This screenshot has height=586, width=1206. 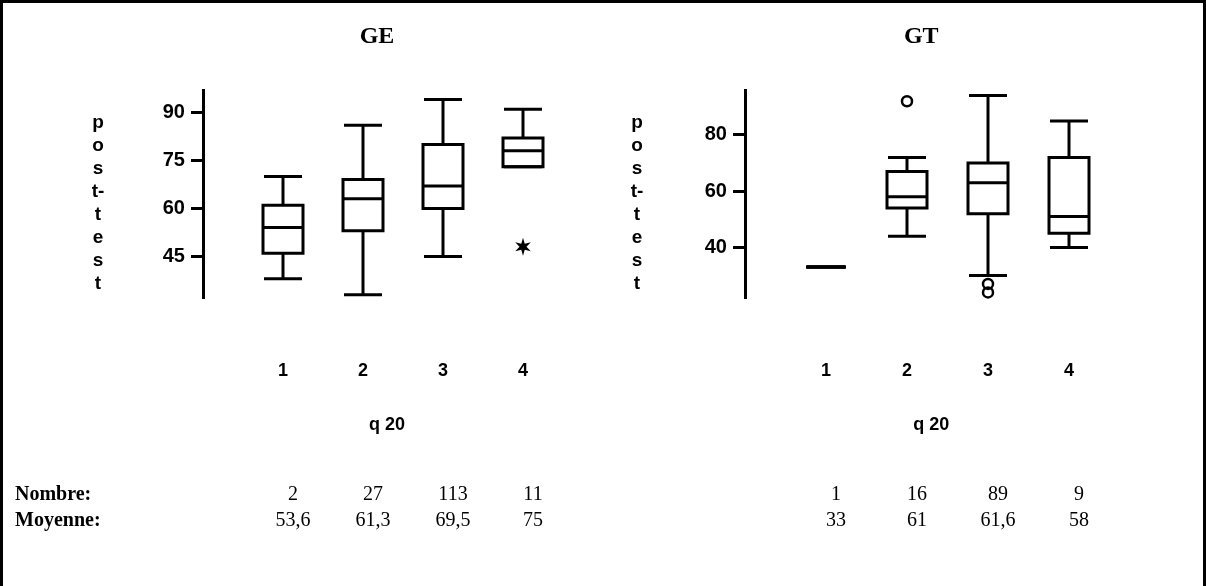 I want to click on text: 1, so click(x=836, y=493).